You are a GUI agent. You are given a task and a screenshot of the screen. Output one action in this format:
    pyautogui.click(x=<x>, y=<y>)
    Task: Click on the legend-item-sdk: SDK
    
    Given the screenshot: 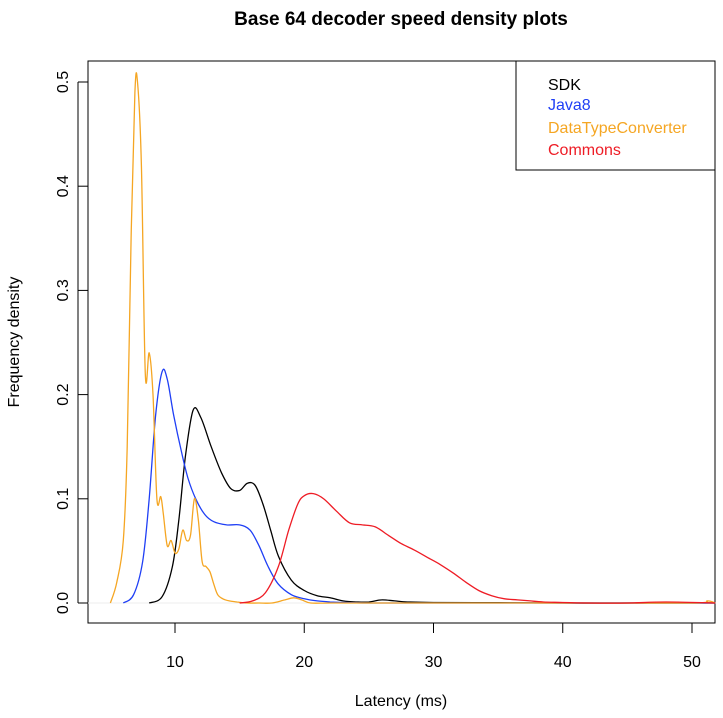 What is the action you would take?
    pyautogui.click(x=564, y=85)
    